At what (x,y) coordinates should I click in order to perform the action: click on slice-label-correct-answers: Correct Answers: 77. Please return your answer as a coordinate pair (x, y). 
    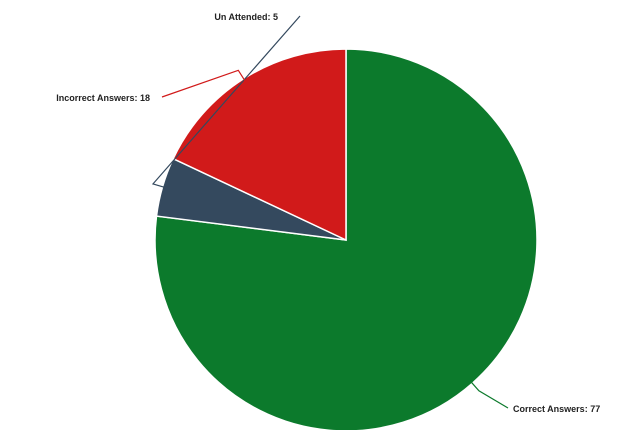
    Looking at the image, I should click on (556, 409).